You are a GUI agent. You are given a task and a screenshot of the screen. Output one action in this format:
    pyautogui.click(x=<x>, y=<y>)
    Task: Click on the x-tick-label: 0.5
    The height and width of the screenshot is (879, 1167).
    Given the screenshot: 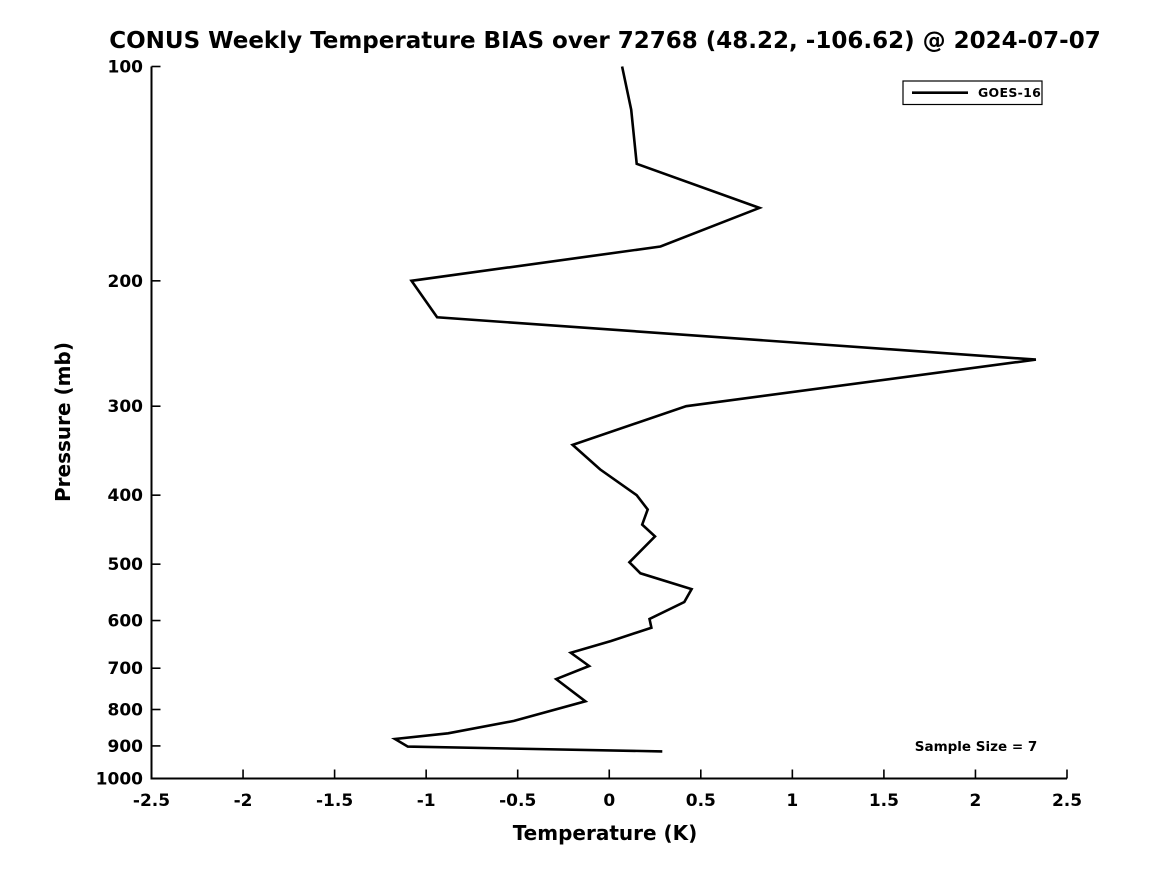 What is the action you would take?
    pyautogui.click(x=701, y=801)
    